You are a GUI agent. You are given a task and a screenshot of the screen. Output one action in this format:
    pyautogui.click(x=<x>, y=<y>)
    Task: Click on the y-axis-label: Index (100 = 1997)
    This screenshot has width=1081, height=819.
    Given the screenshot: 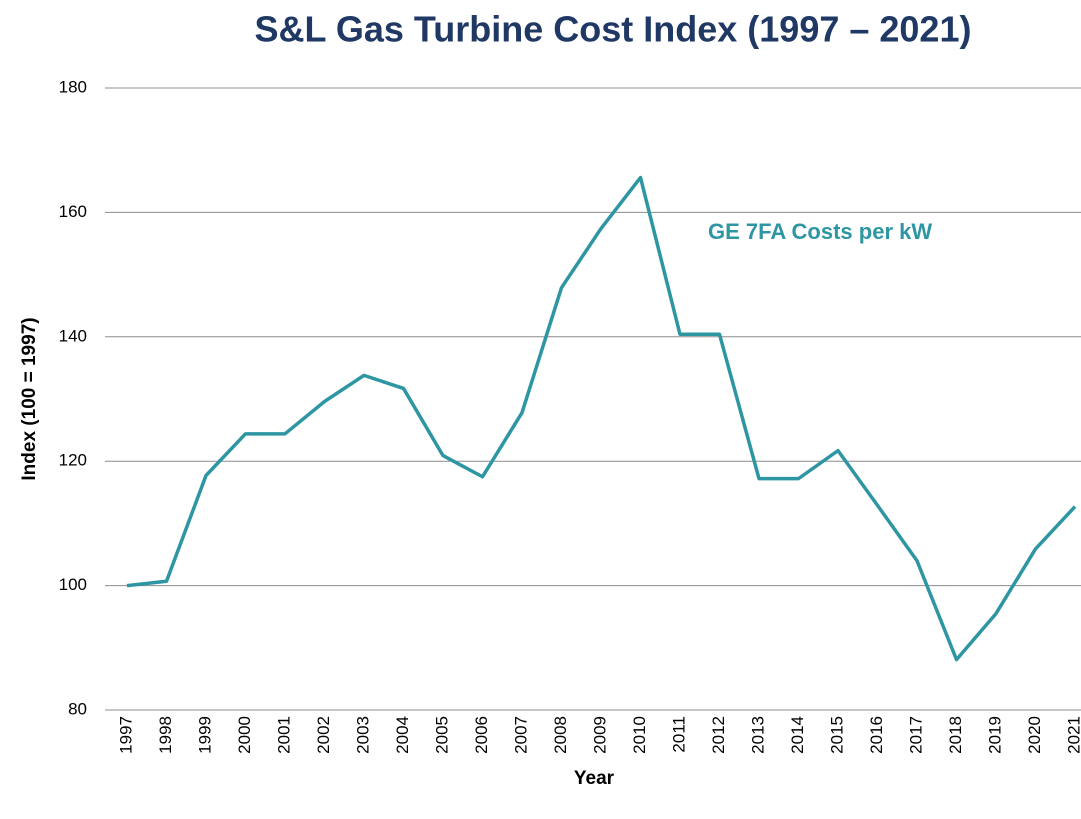 What is the action you would take?
    pyautogui.click(x=29, y=398)
    